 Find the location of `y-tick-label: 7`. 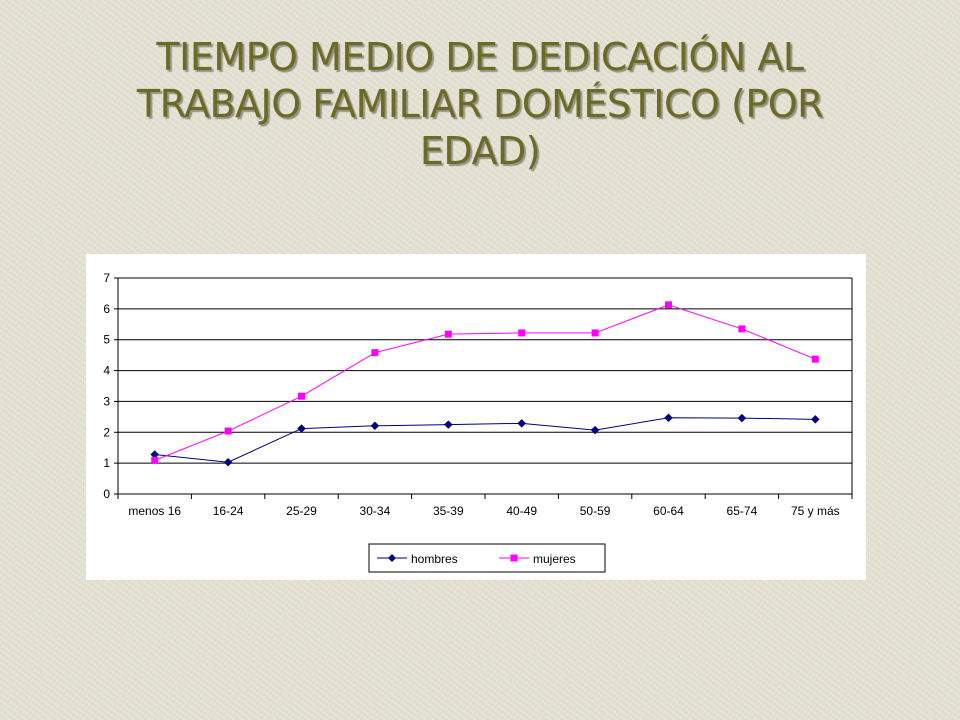

y-tick-label: 7 is located at coordinates (106, 278).